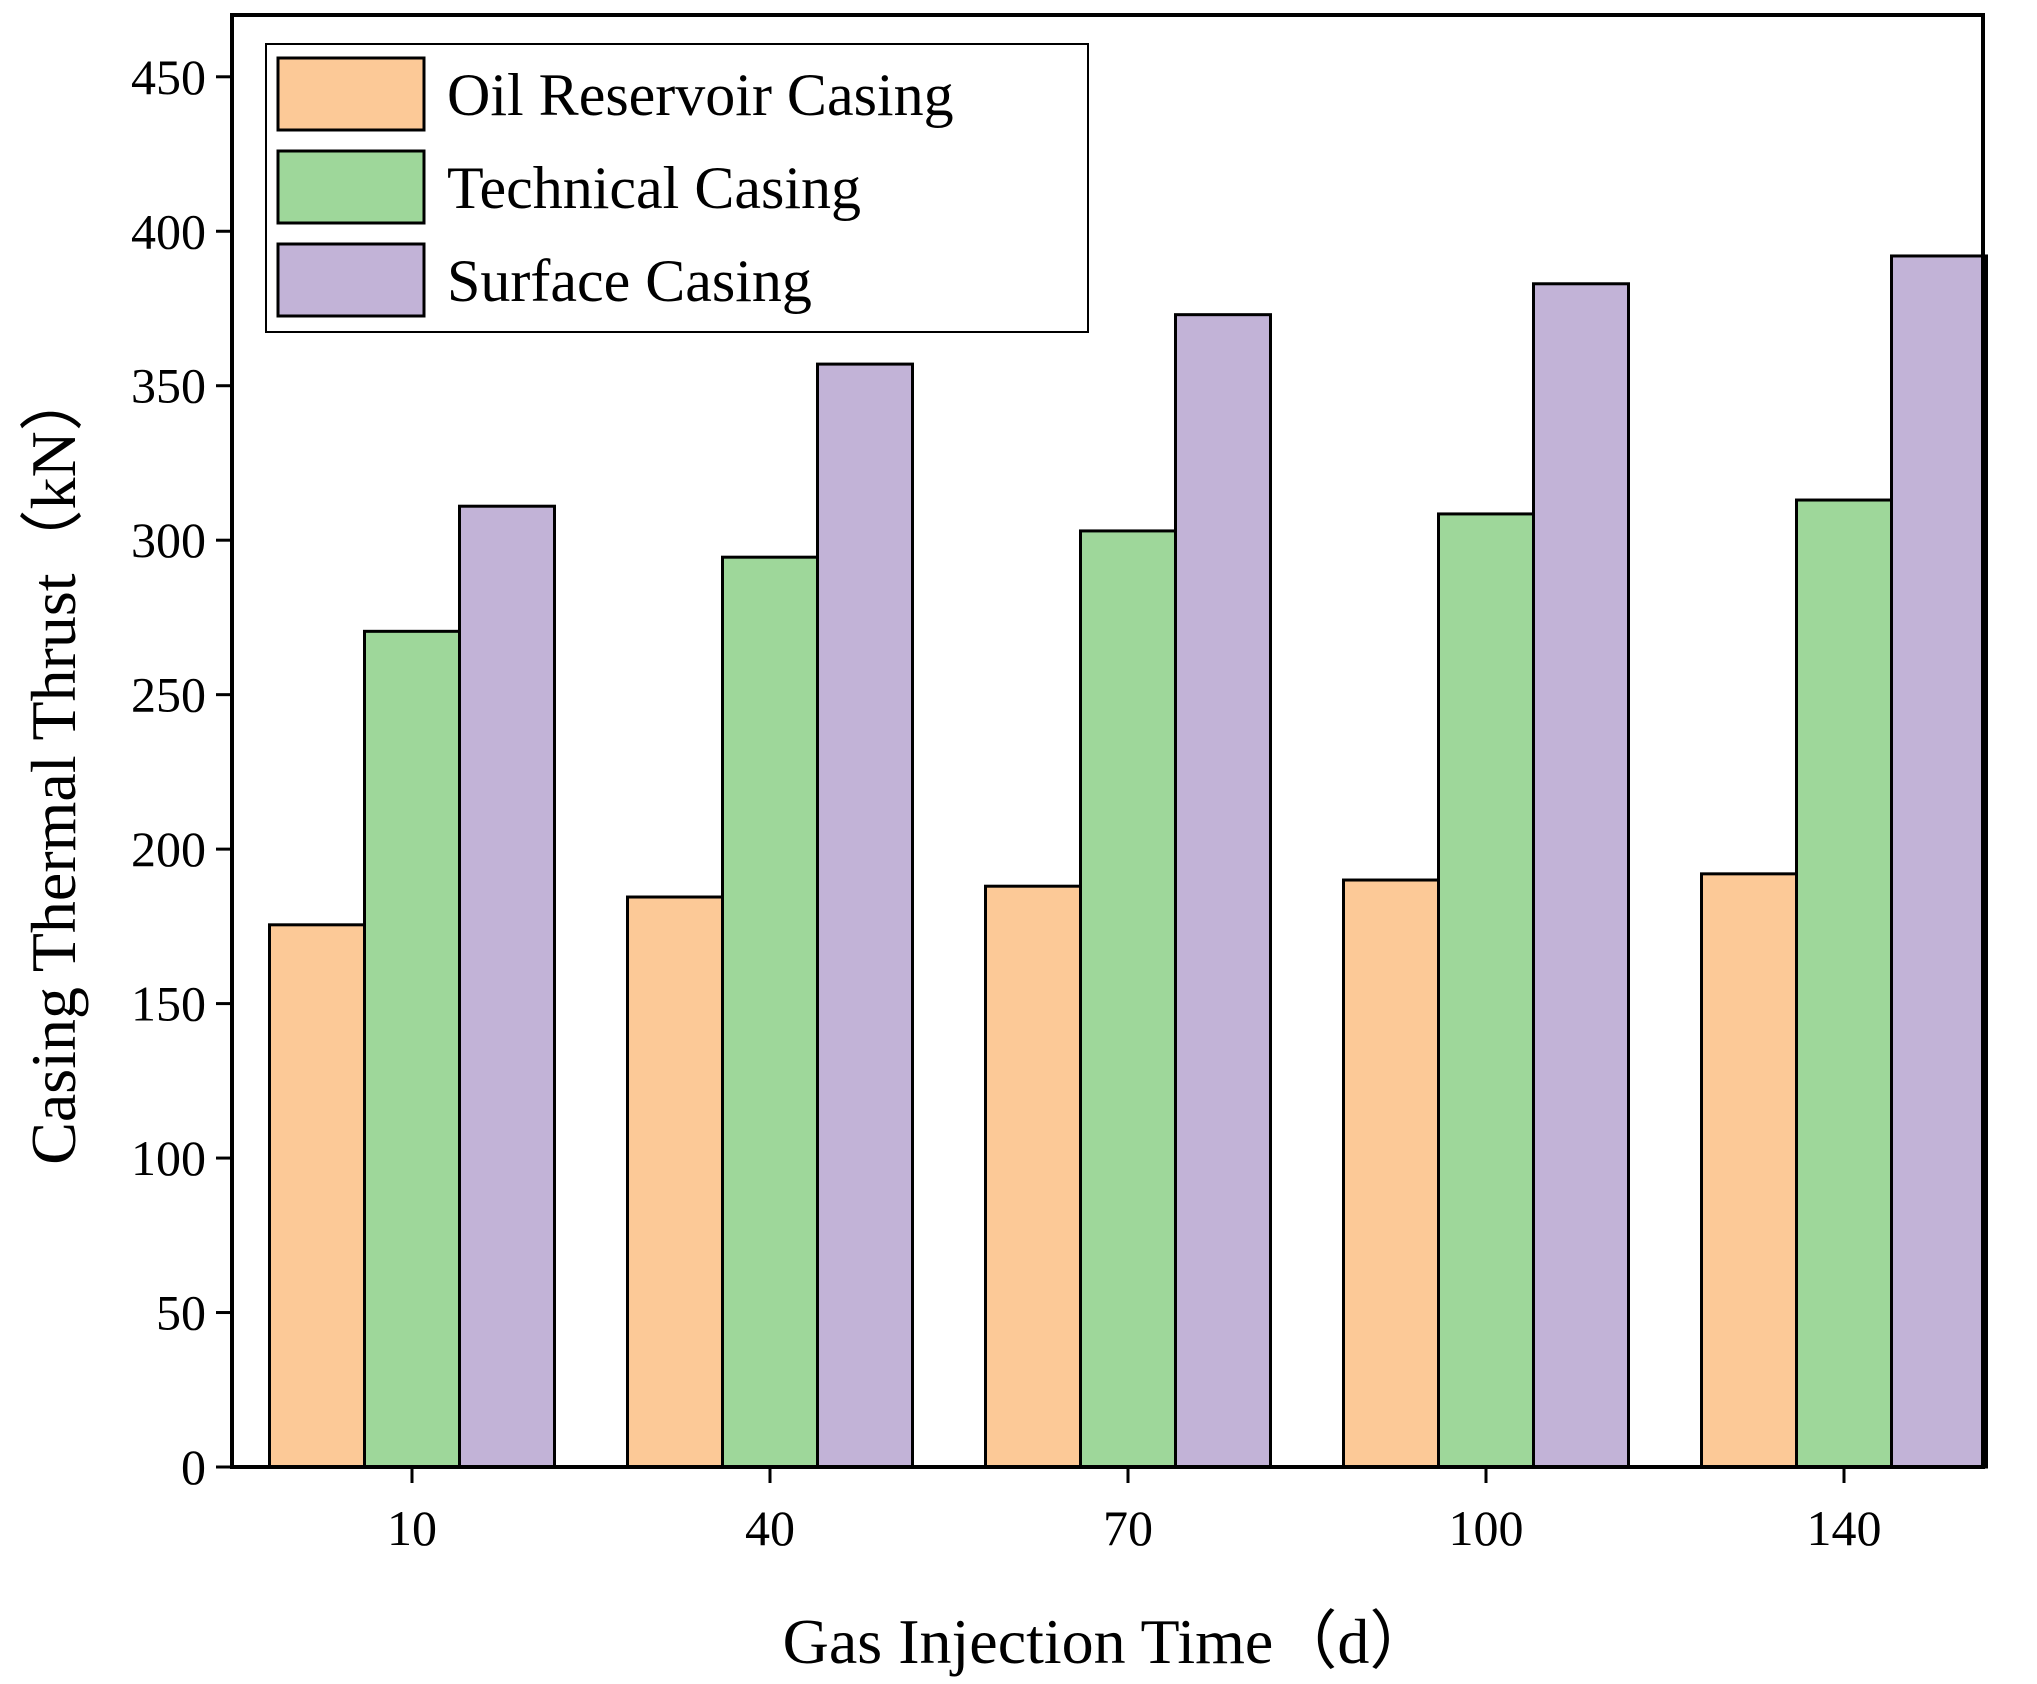  I want to click on legend-label: Oil Reservoir Casing, so click(700, 95).